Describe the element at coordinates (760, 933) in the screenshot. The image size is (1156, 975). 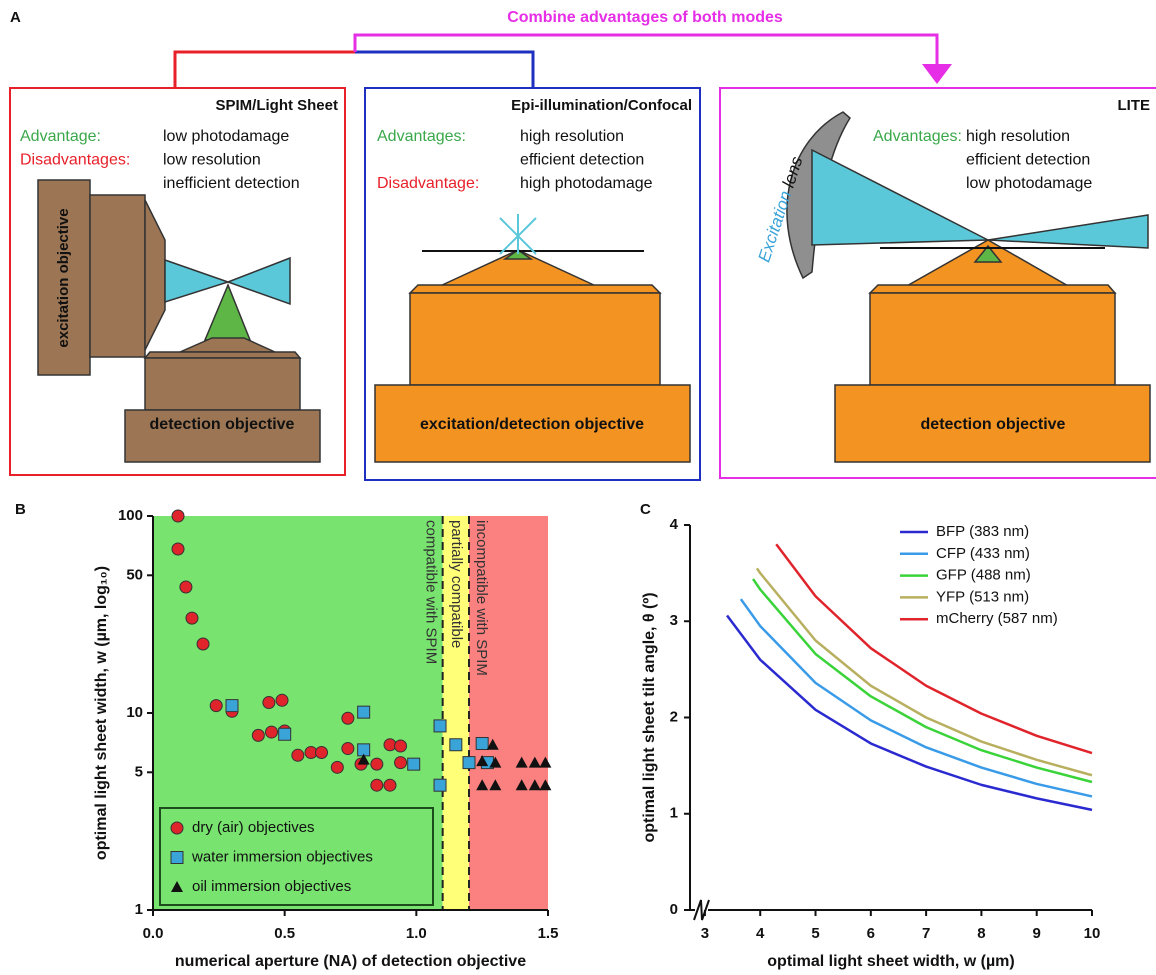
I see `x-tick-label: 4` at that location.